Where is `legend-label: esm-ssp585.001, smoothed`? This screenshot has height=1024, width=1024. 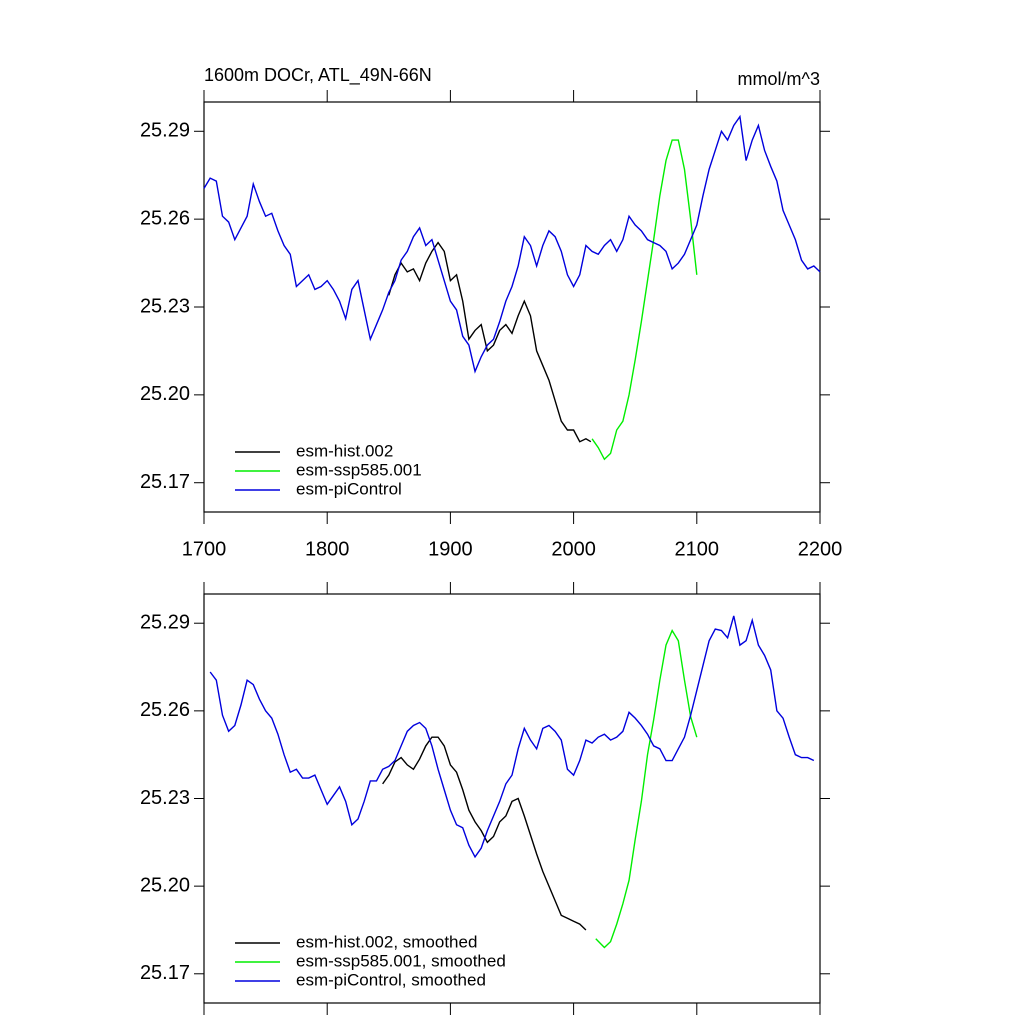
legend-label: esm-ssp585.001, smoothed is located at coordinates (401, 960).